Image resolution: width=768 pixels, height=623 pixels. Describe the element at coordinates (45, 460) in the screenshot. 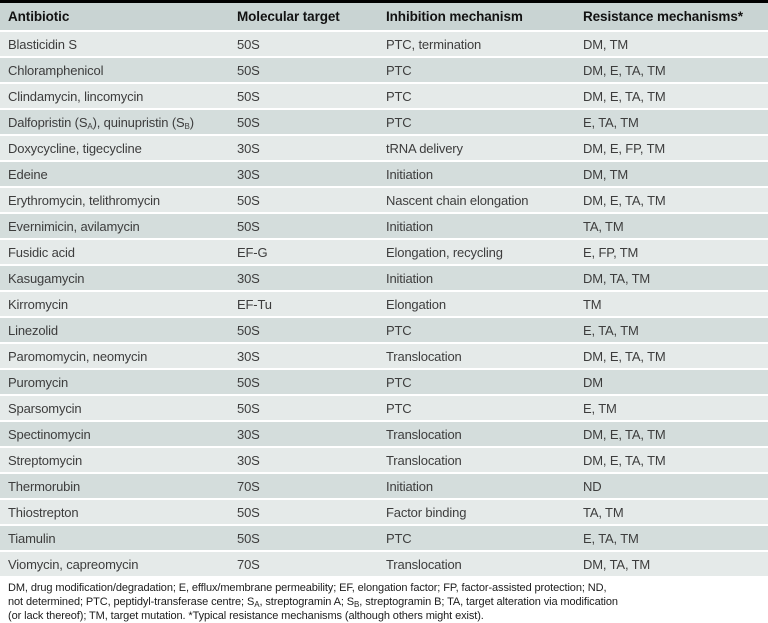

I see `cell-antibiotic: Streptomycin` at that location.